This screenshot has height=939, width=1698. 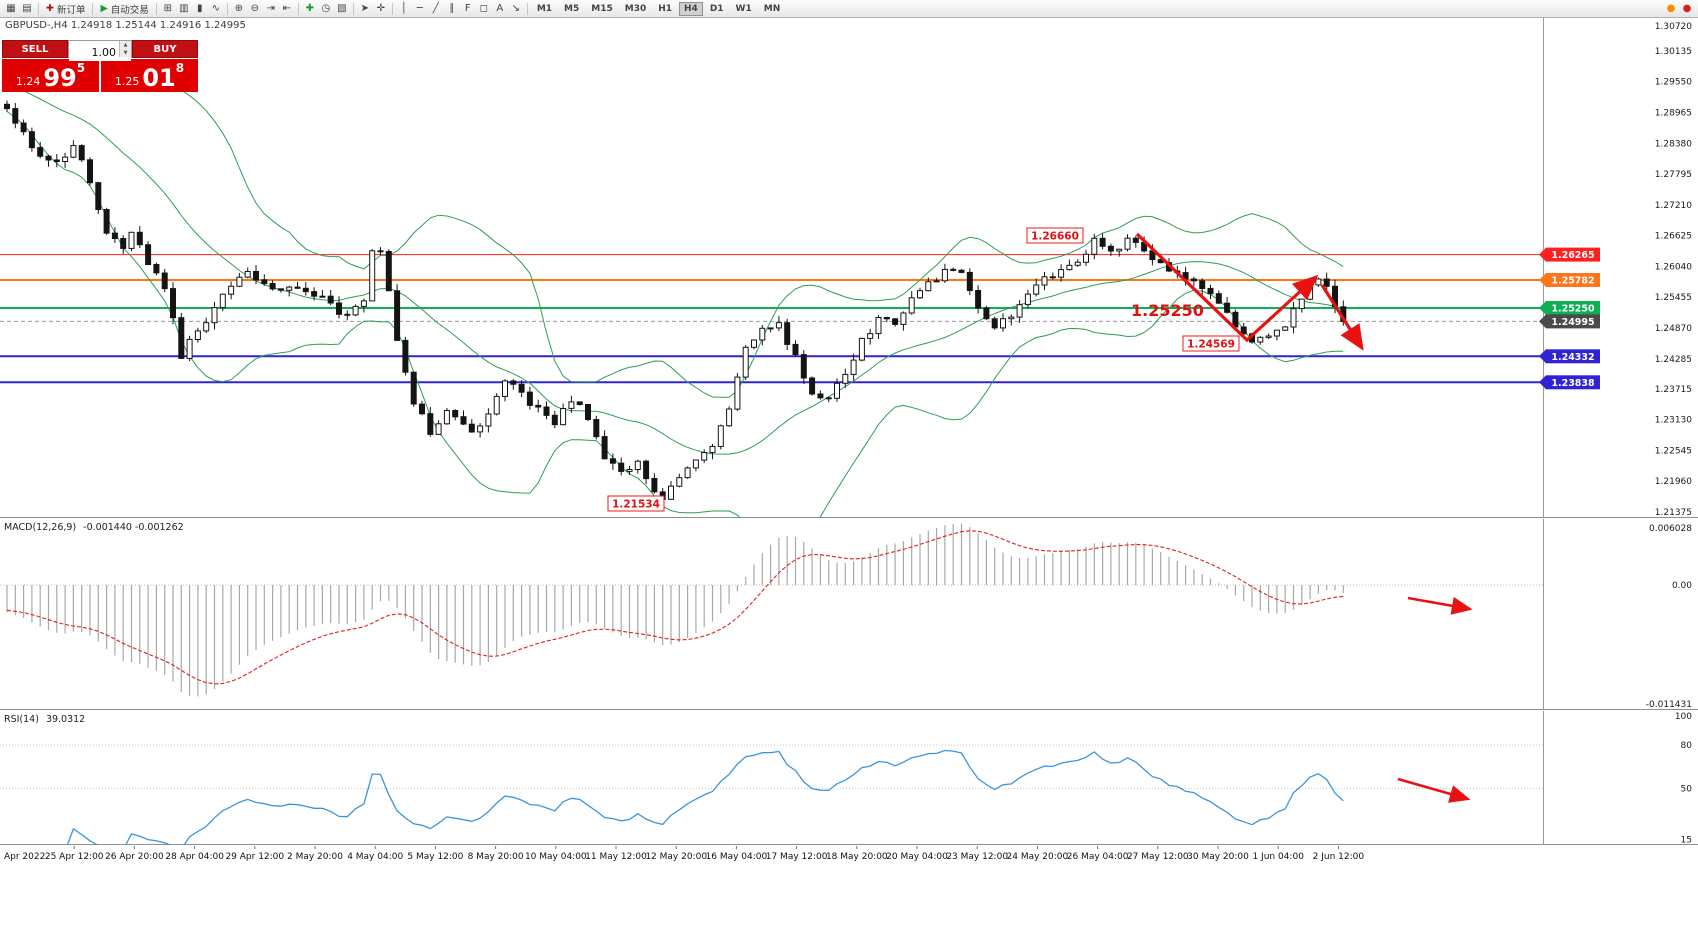 What do you see at coordinates (165, 49) in the screenshot?
I see `buy-button: BUY` at bounding box center [165, 49].